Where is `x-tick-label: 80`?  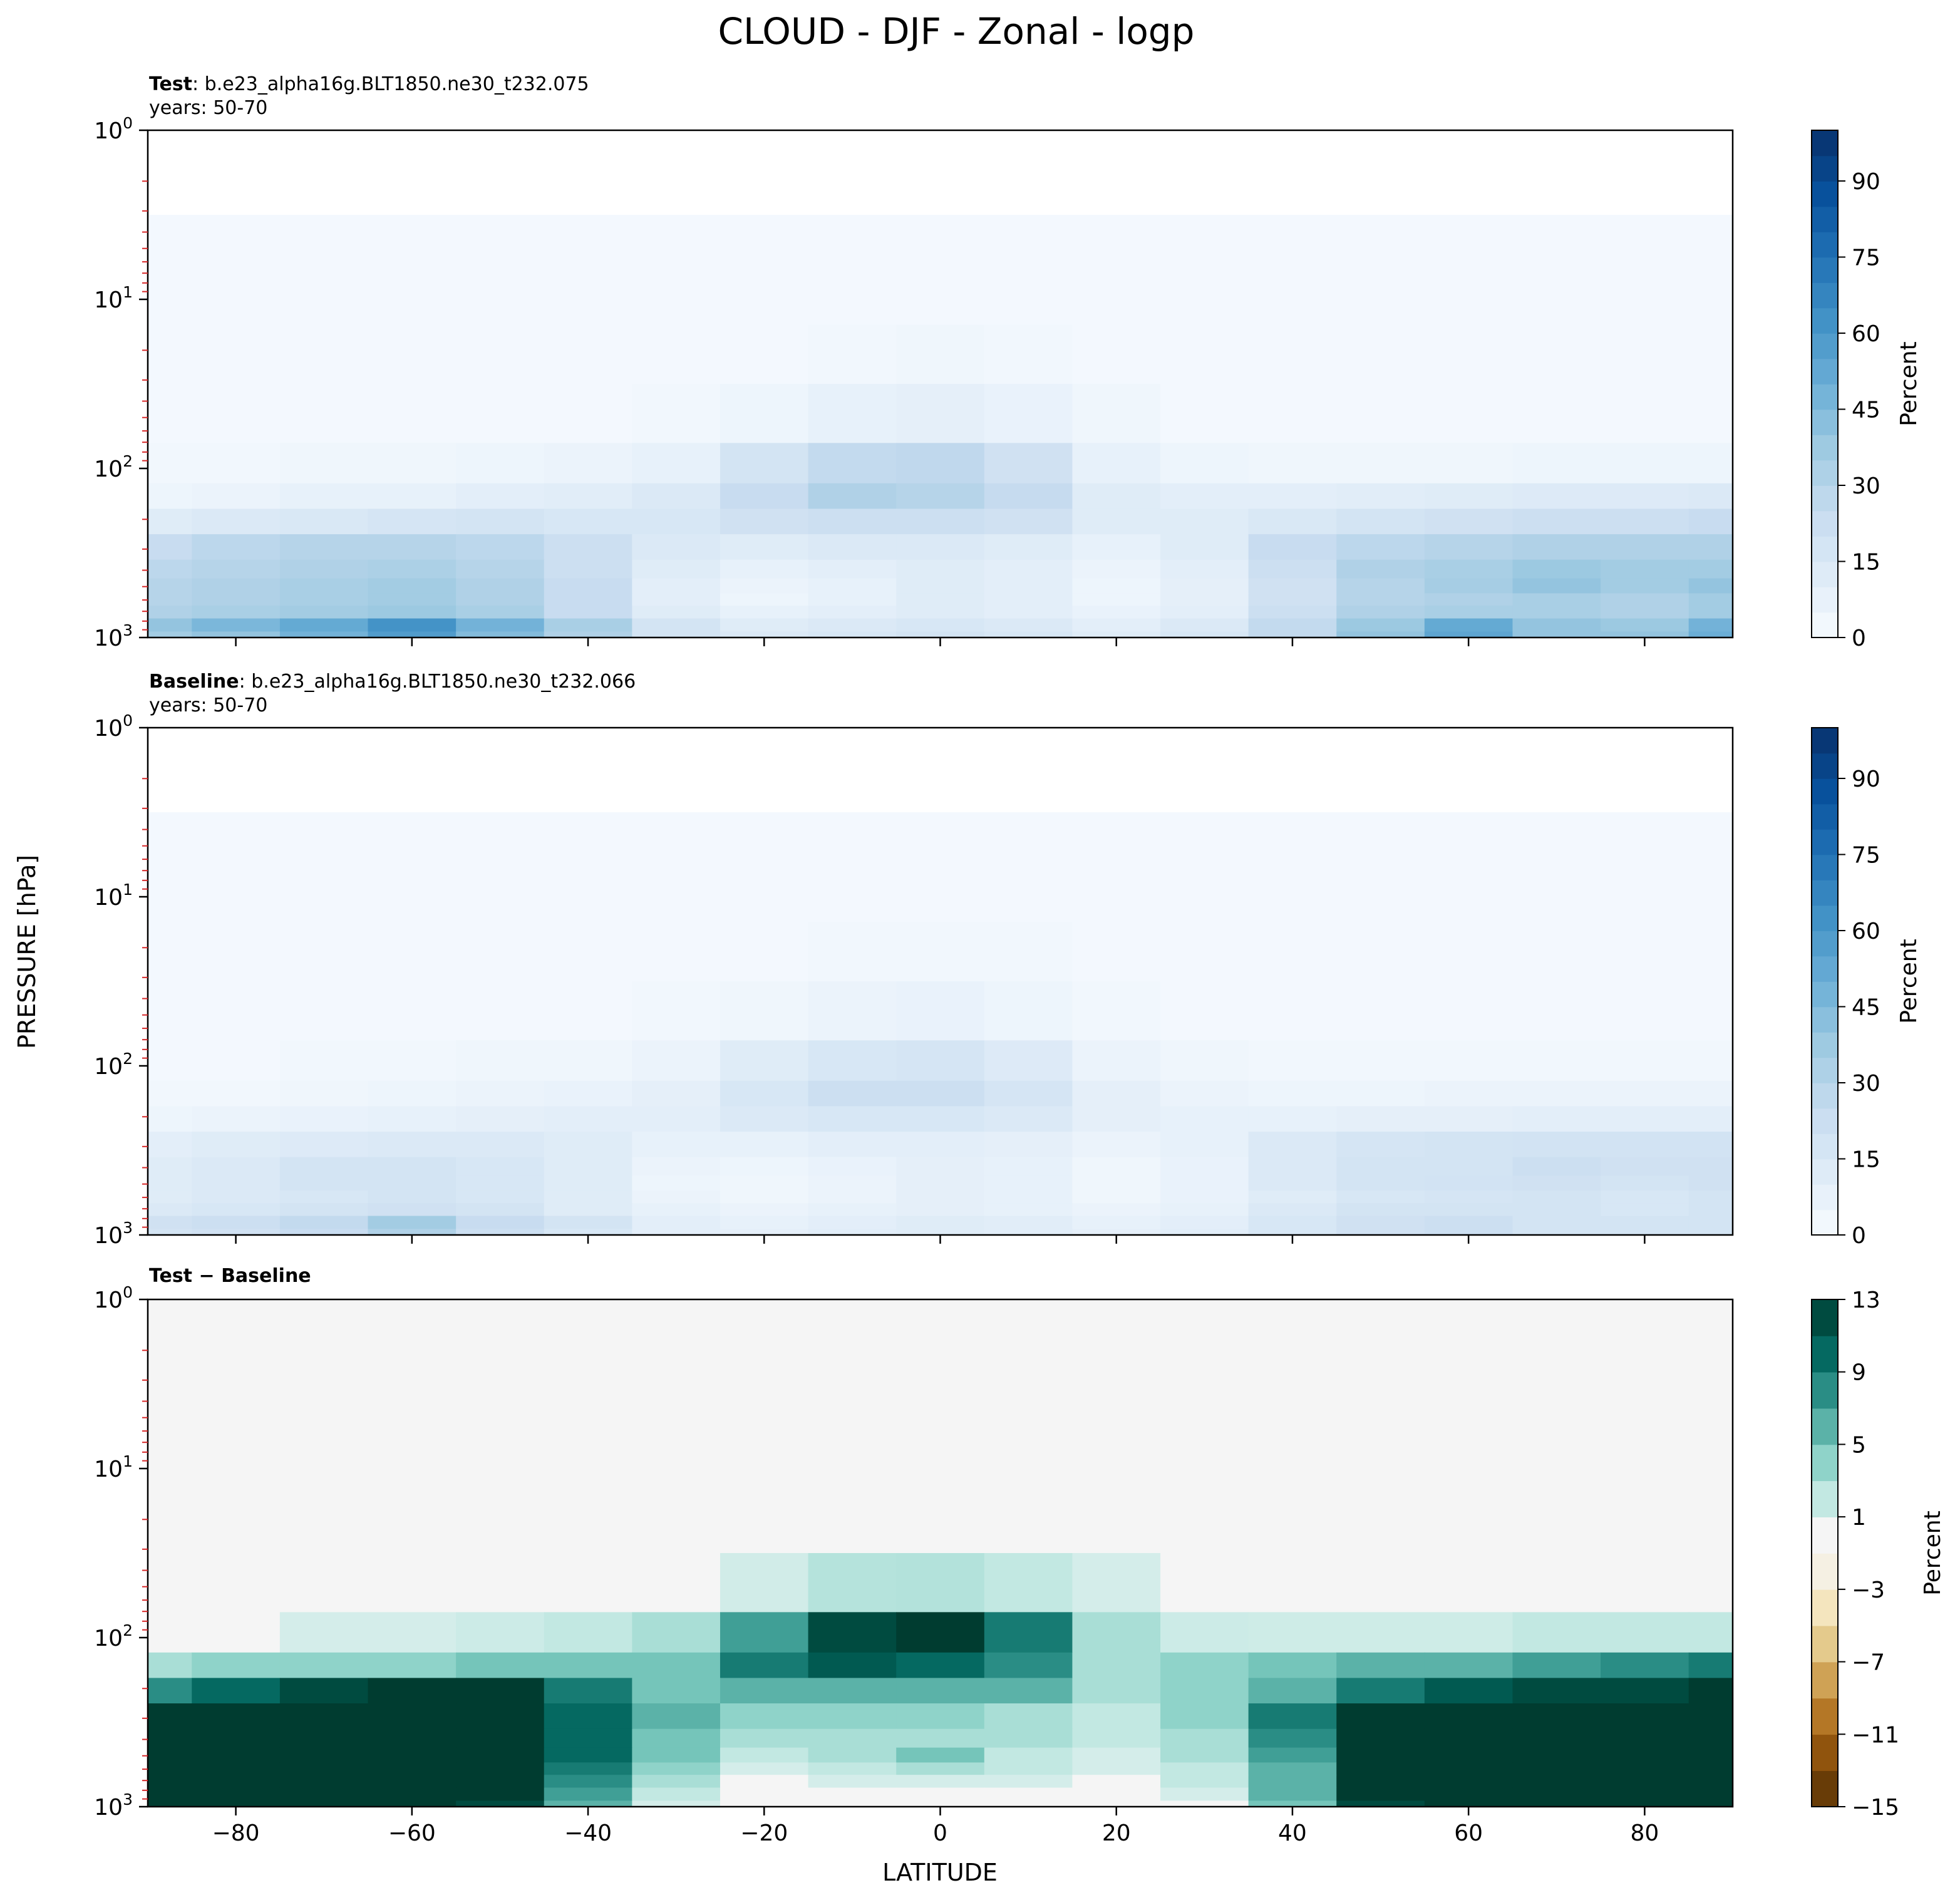
x-tick-label: 80 is located at coordinates (1644, 1833).